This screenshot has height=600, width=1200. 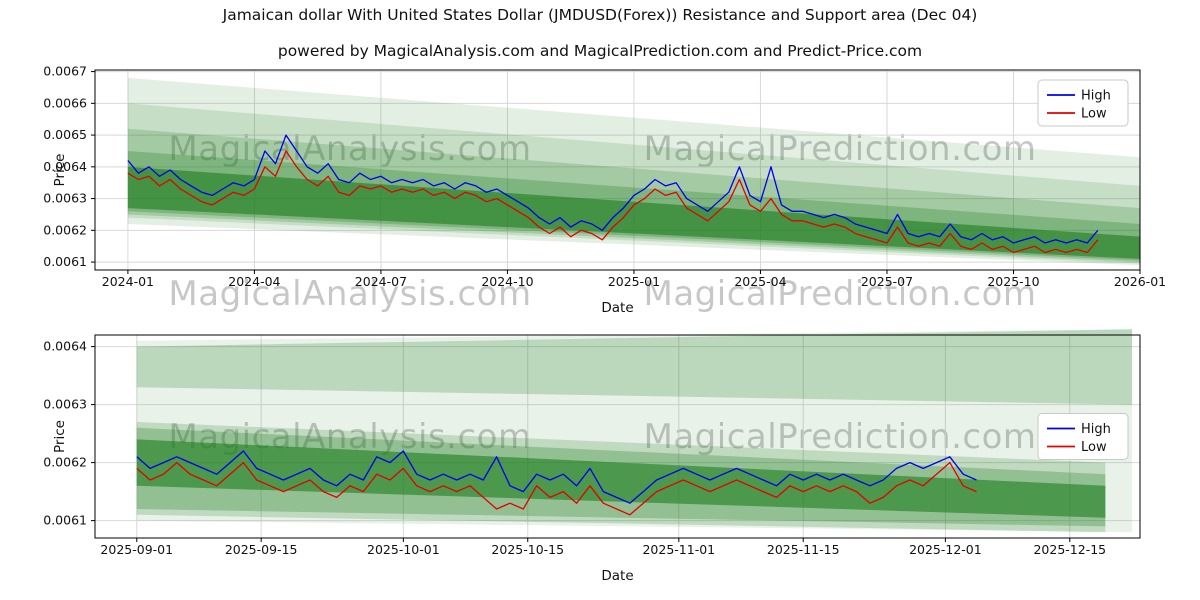 I want to click on x-tick-label: 2024-10, so click(x=507, y=281).